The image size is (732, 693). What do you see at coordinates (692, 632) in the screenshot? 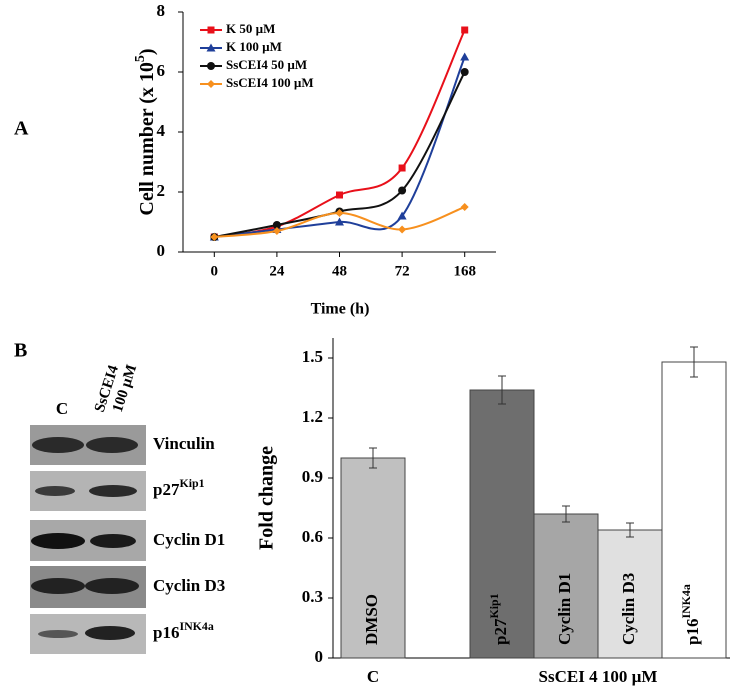
I see `bar-label-text: p16` at bounding box center [692, 632].